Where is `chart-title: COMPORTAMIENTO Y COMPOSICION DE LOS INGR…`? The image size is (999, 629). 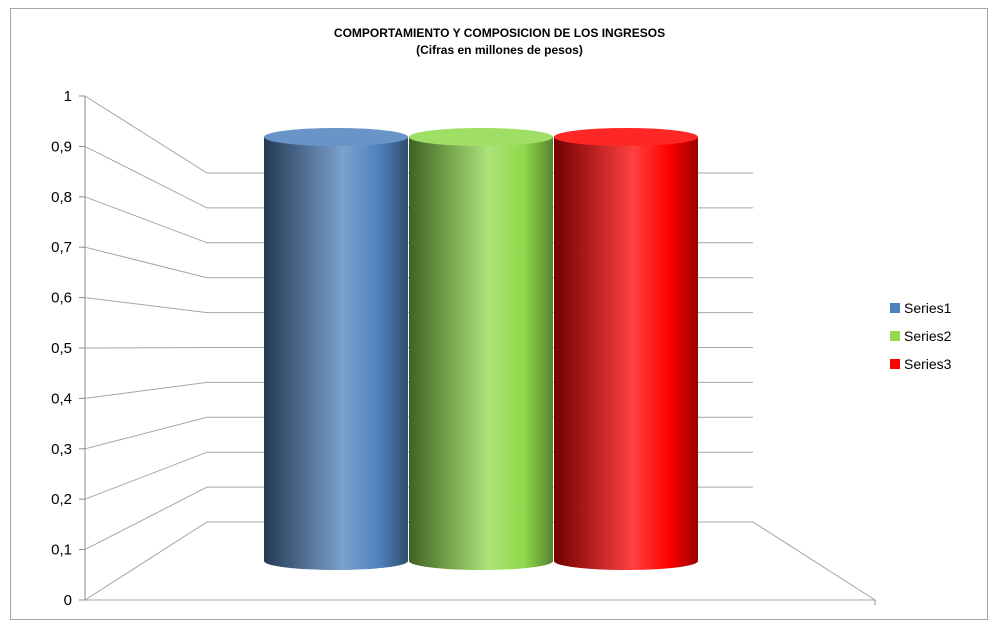
chart-title: COMPORTAMIENTO Y COMPOSICION DE LOS INGR… is located at coordinates (499, 33).